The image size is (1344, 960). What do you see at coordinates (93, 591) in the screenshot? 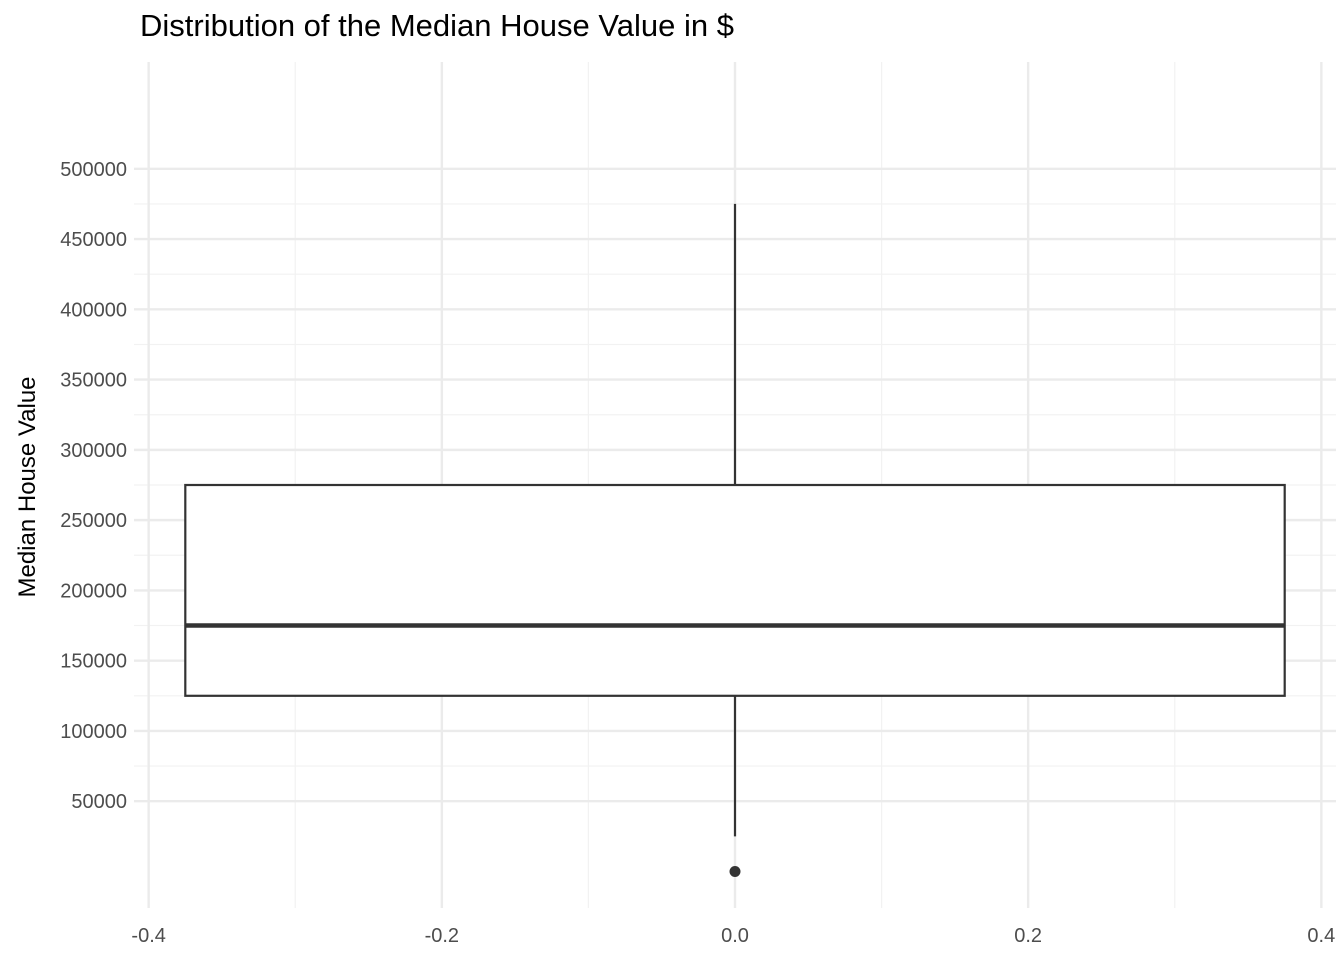
I see `y-tick-label: 200000` at bounding box center [93, 591].